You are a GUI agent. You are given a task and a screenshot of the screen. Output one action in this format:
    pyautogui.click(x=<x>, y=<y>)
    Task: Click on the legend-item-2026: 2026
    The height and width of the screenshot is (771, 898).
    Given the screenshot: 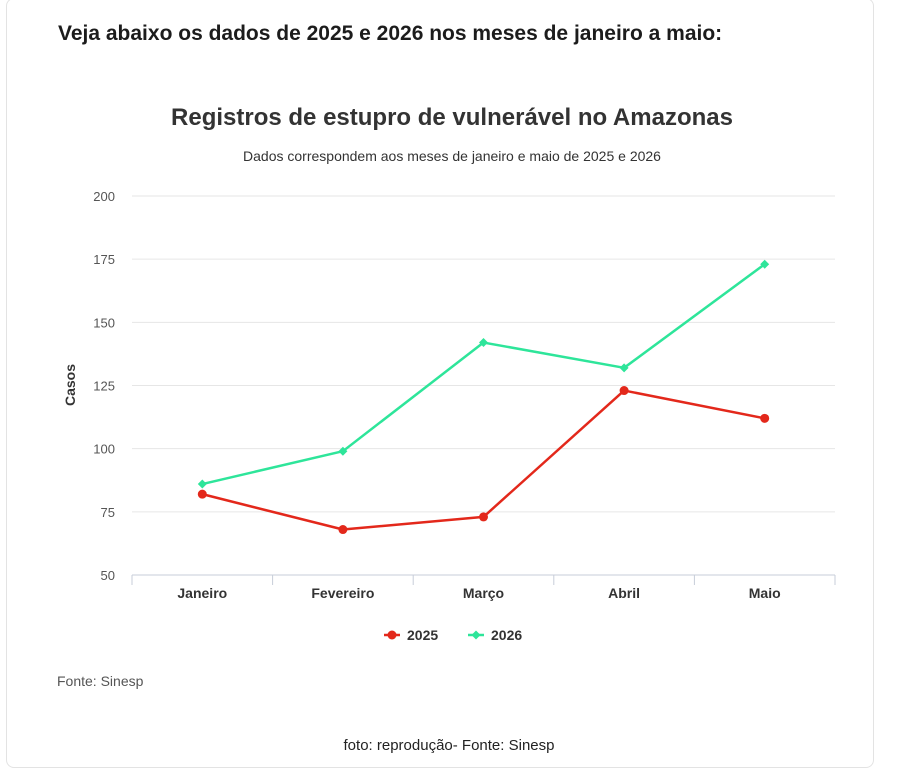 What is the action you would take?
    pyautogui.click(x=495, y=635)
    